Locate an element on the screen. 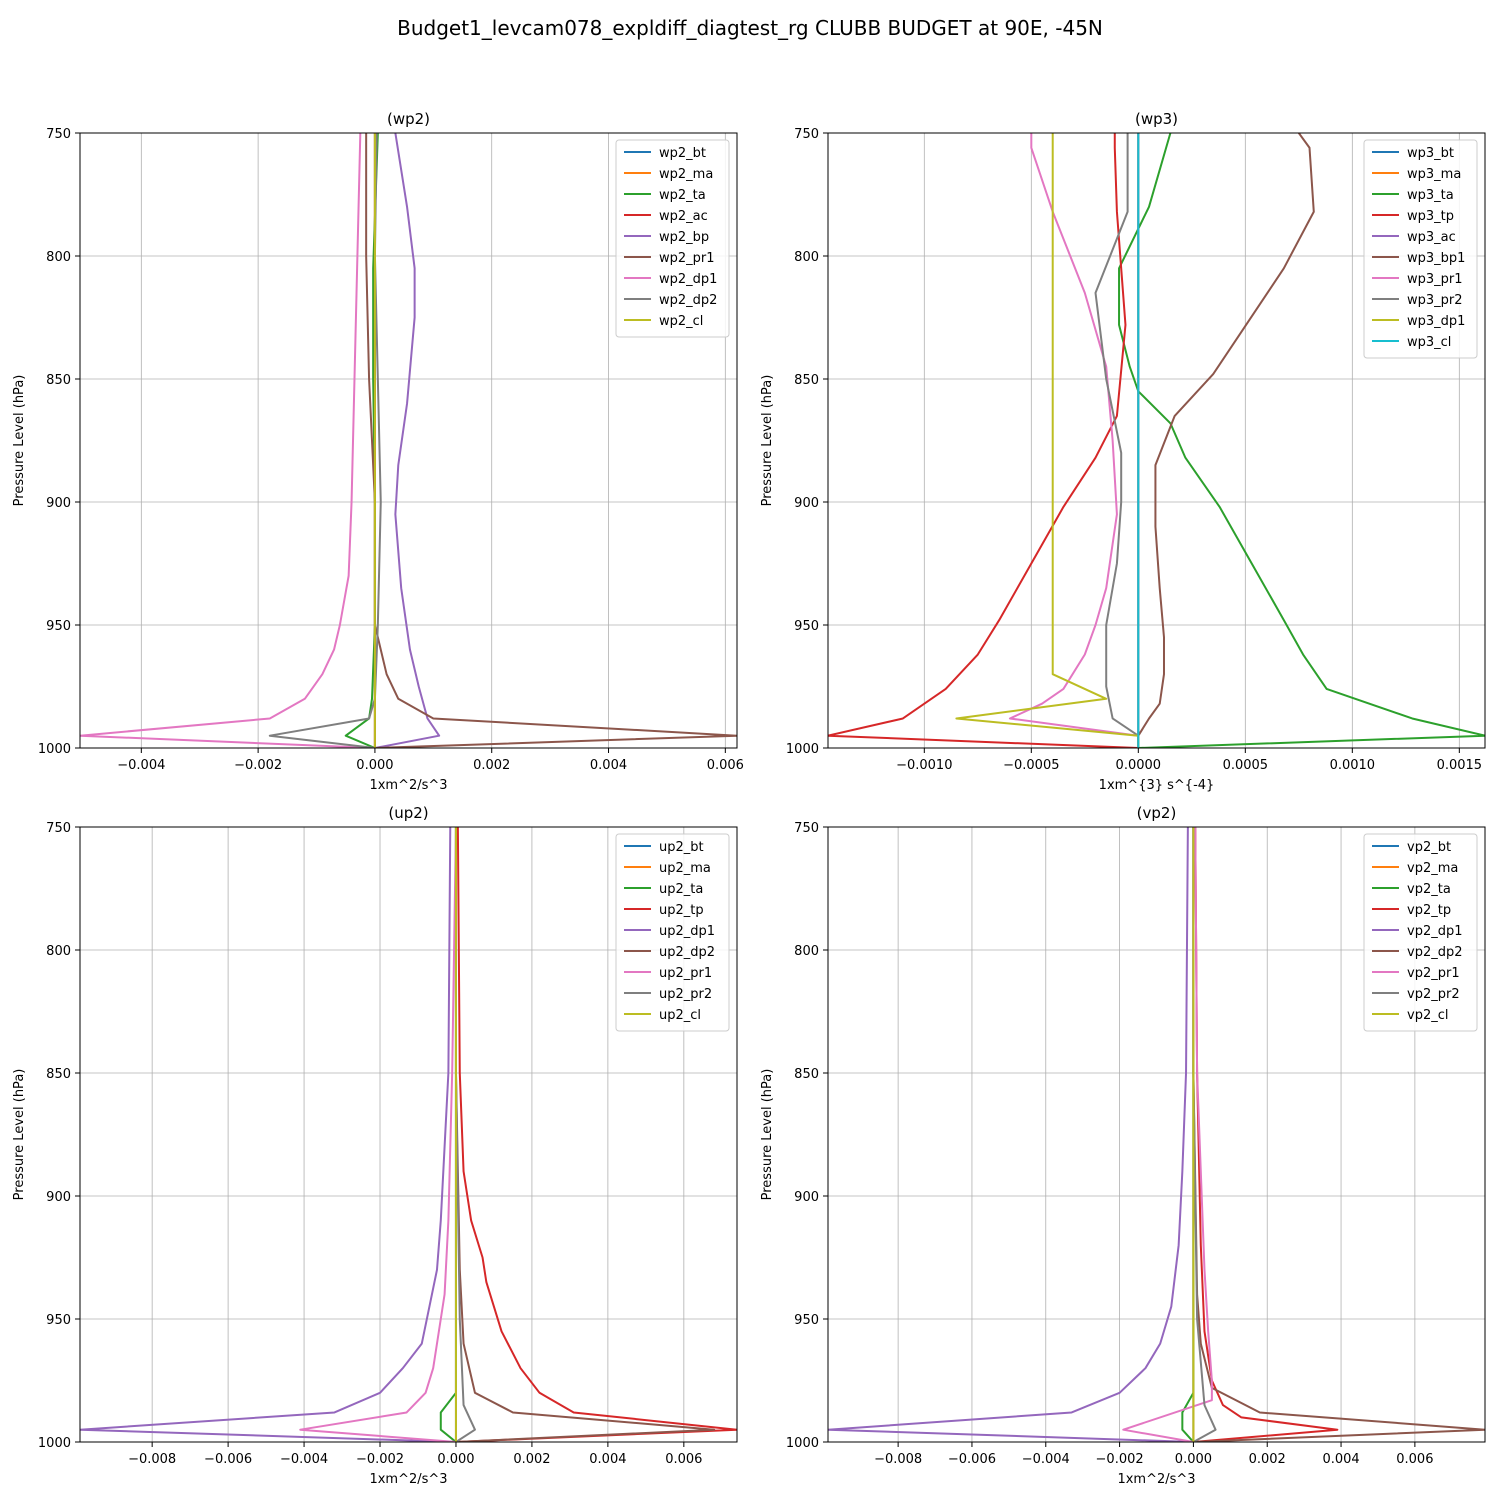 The image size is (1500, 1500). legend-label: wp2_dp2 is located at coordinates (688, 300).